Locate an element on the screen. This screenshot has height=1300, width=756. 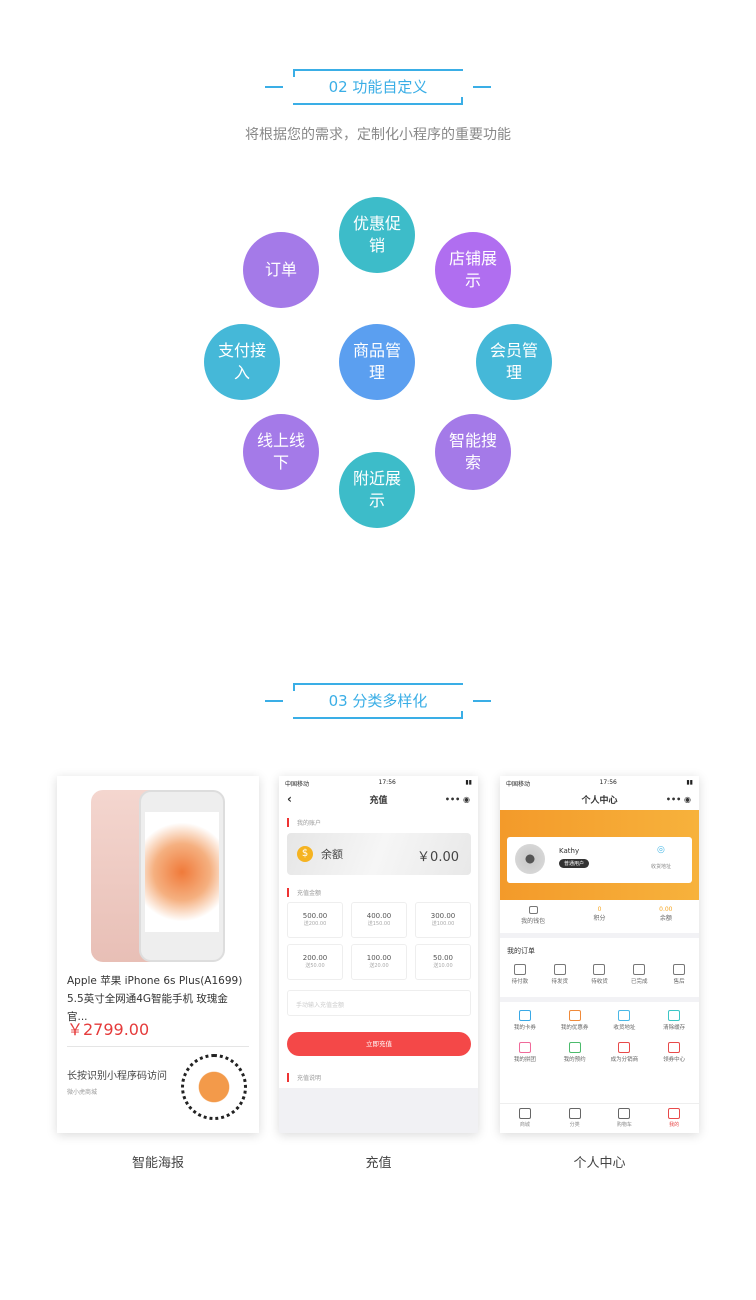
order-status-item: 售后 is located at coordinates (679, 978).